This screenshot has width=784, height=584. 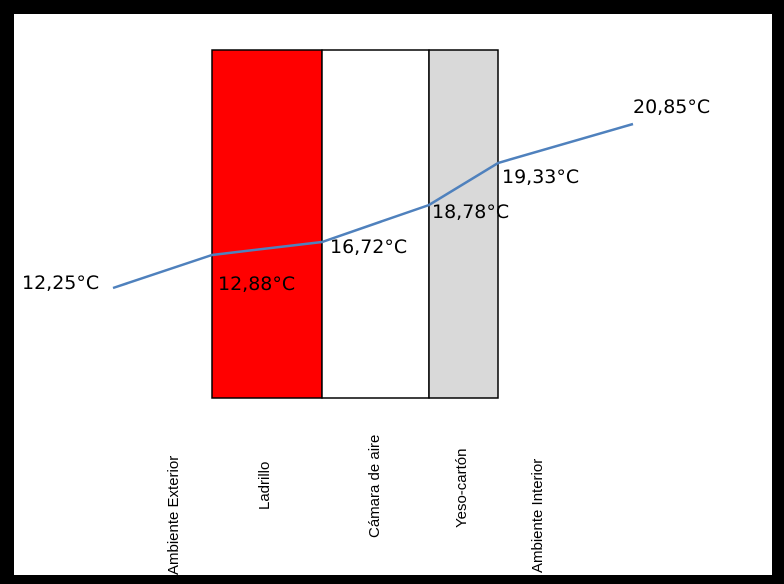 I want to click on layer-yeso-carton, so click(x=463, y=224).